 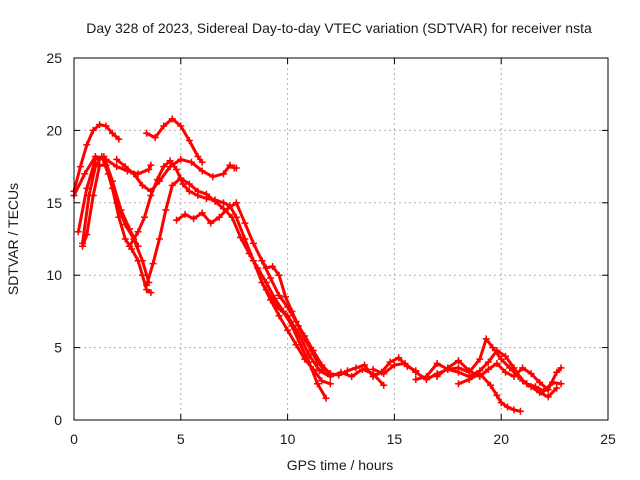 What do you see at coordinates (54, 58) in the screenshot?
I see `y-tick-label: 25` at bounding box center [54, 58].